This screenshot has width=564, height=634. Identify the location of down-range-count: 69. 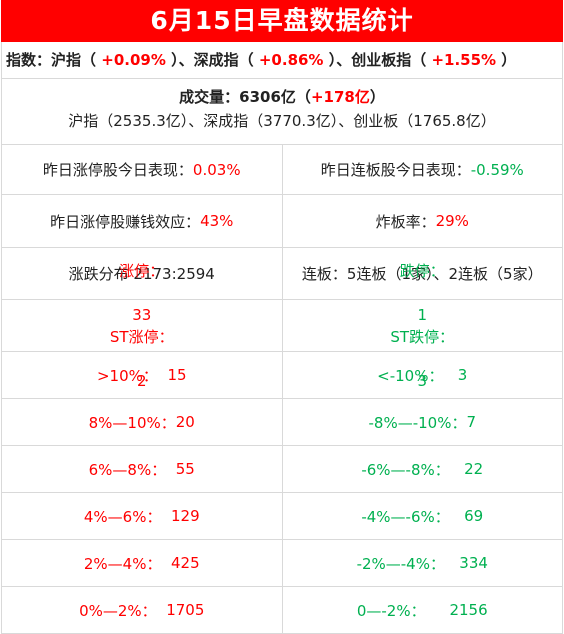
(474, 516).